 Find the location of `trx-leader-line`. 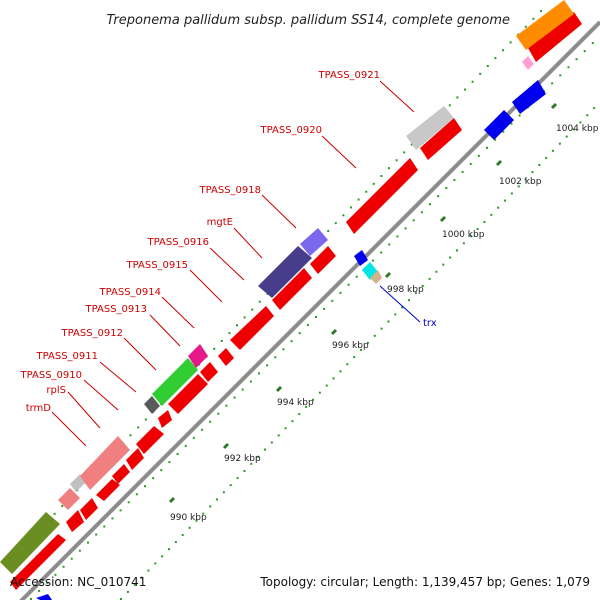

trx-leader-line is located at coordinates (400, 304).